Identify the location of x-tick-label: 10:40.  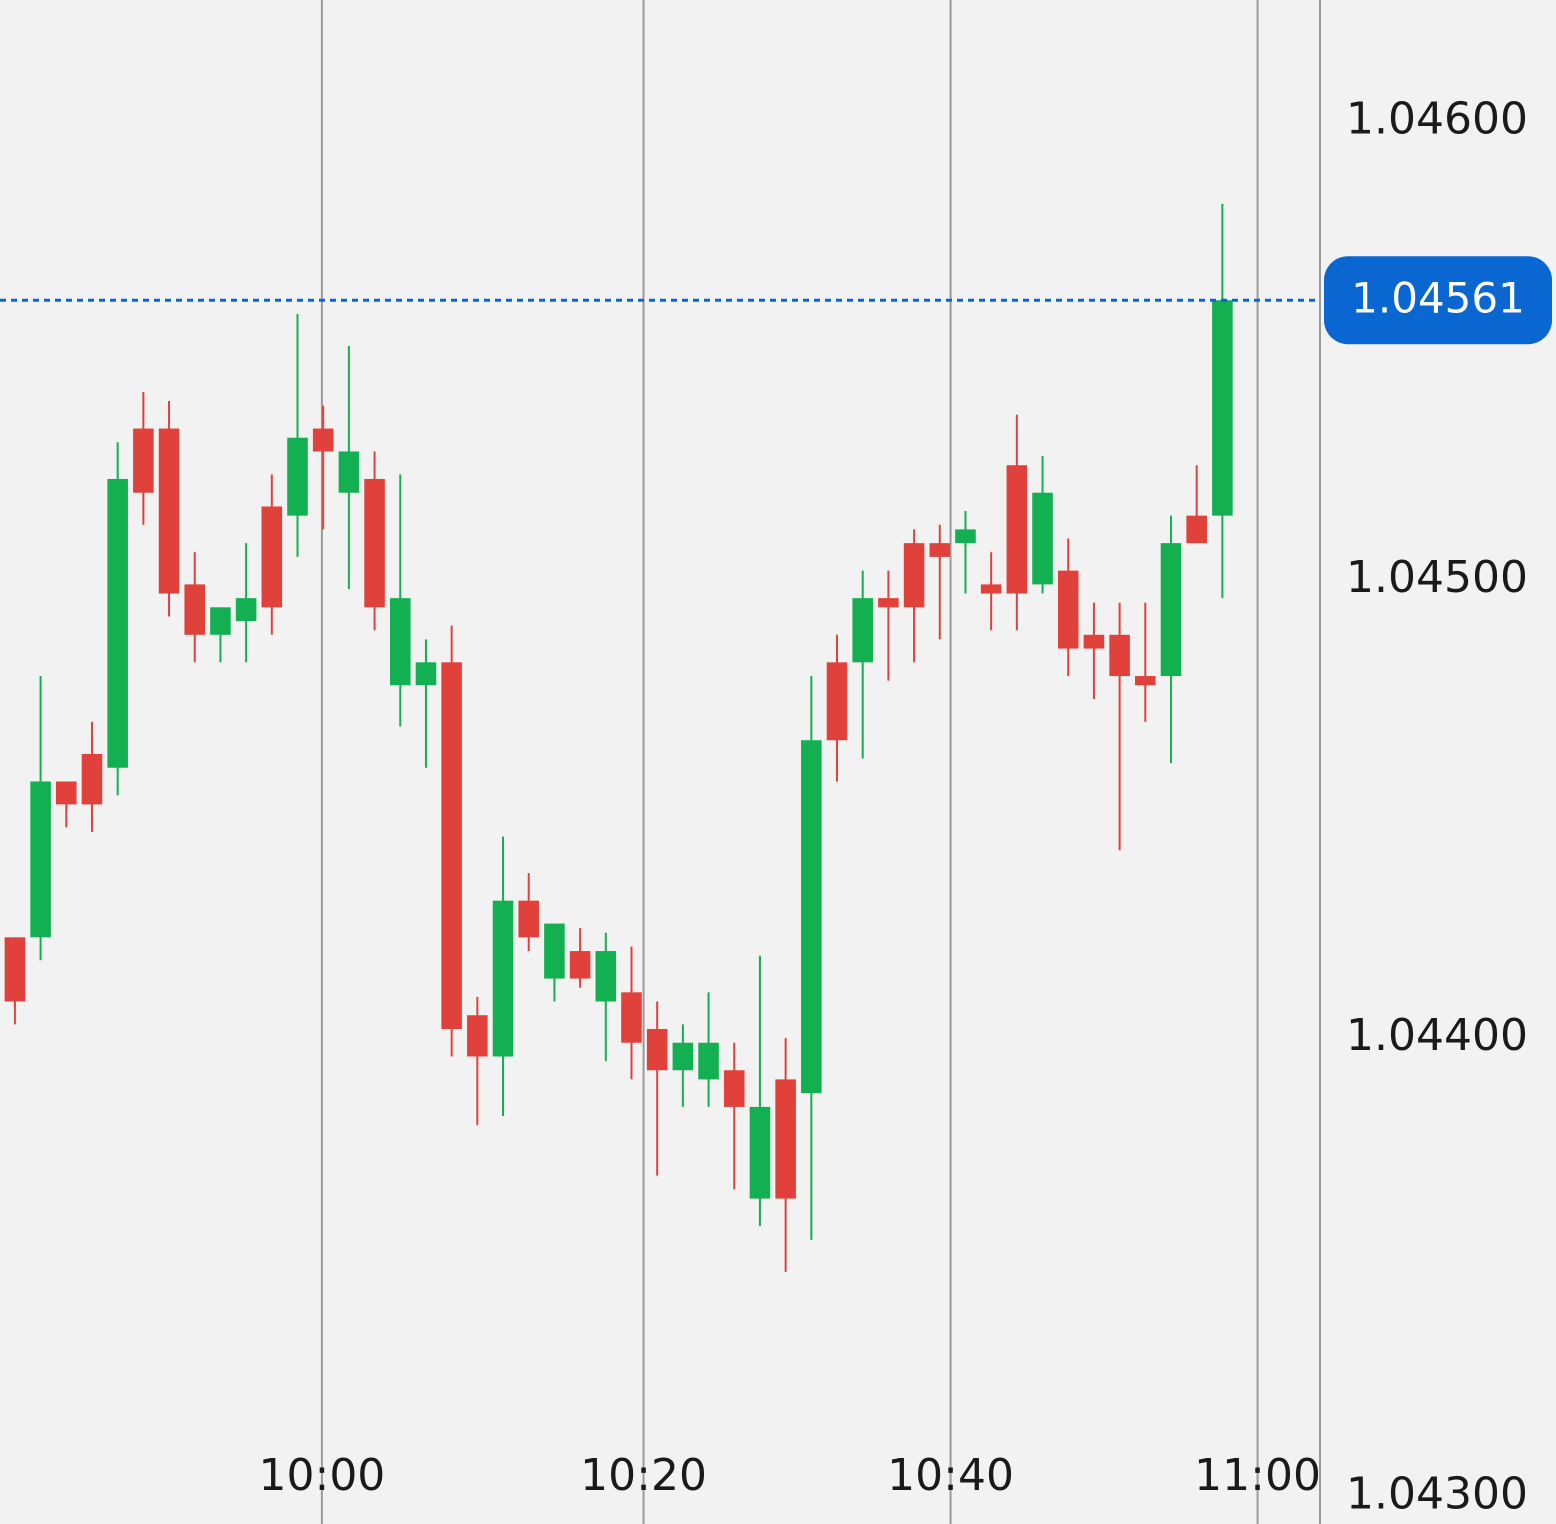
(950, 1475).